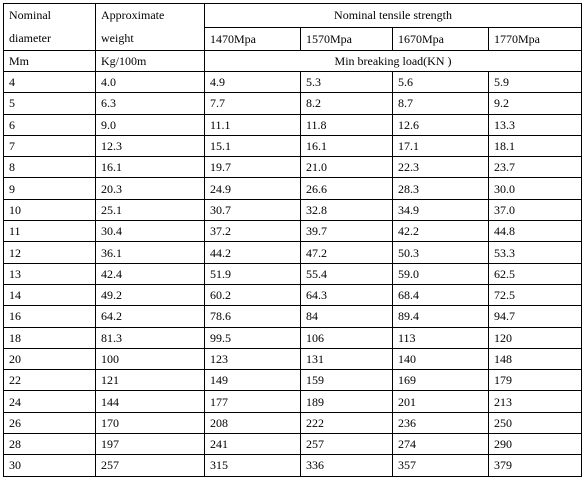  Describe the element at coordinates (346, 423) in the screenshot. I see `data-cell: 222` at that location.